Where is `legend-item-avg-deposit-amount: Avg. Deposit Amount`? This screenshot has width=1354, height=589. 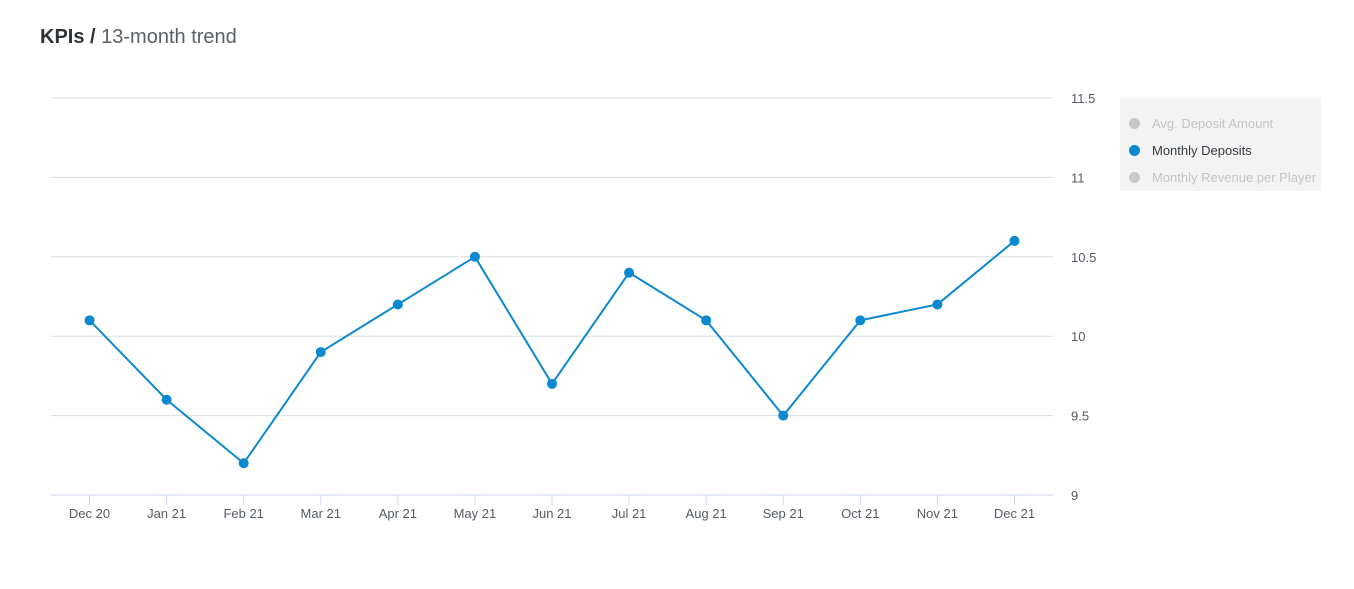
legend-item-avg-deposit-amount: Avg. Deposit Amount is located at coordinates (1220, 123).